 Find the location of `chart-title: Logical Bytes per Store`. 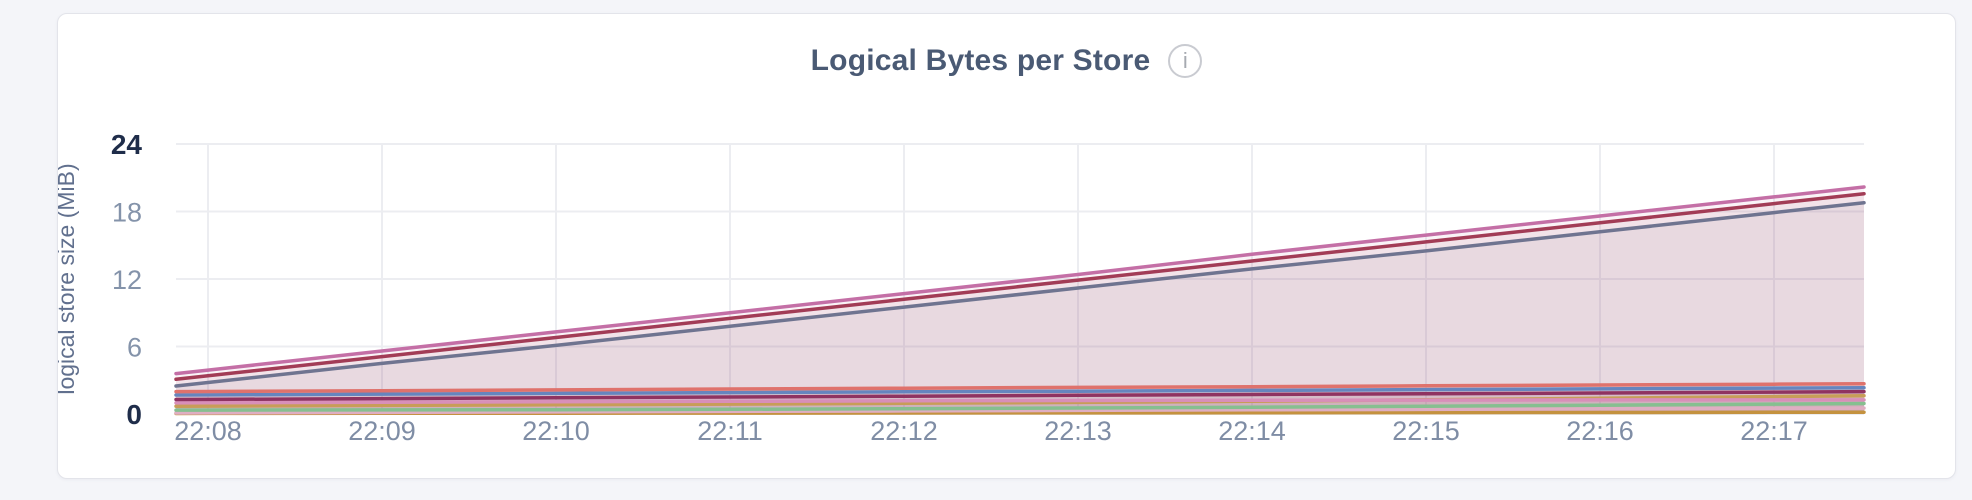

chart-title: Logical Bytes per Store is located at coordinates (980, 60).